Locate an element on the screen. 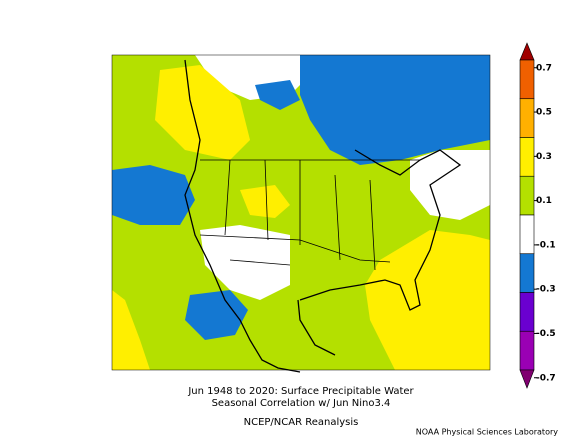 The image size is (565, 437). caption: Seasonal Correlation w/ Jun Nino3.4 is located at coordinates (301, 403).